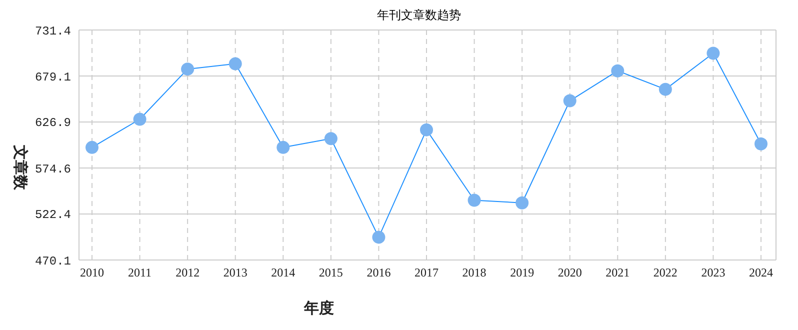  What do you see at coordinates (235, 273) in the screenshot?
I see `x-tick-label: 2013` at bounding box center [235, 273].